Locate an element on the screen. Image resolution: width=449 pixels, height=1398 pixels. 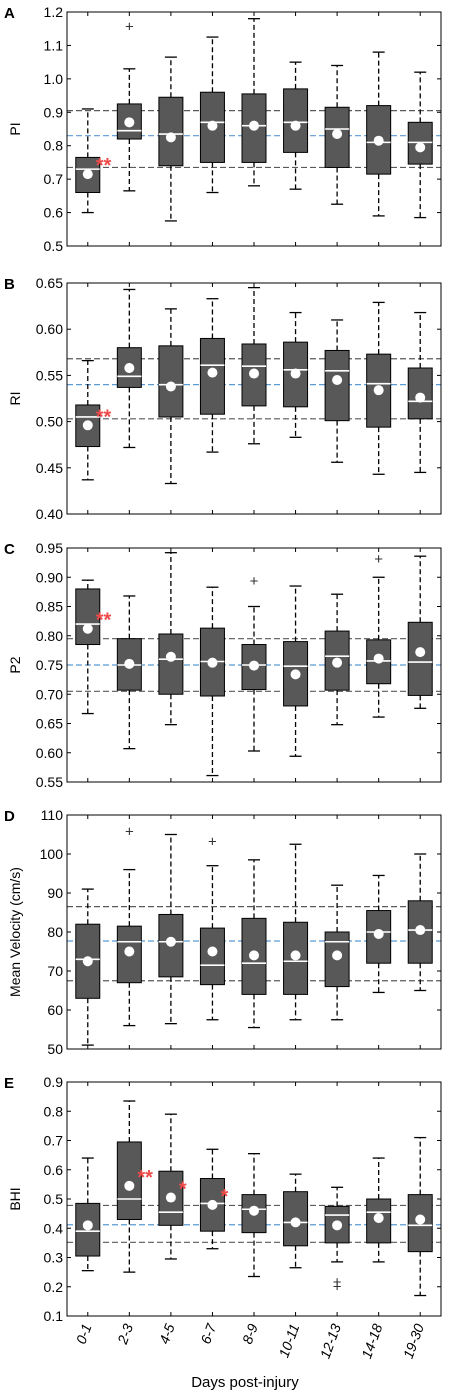
box-14-18: + is located at coordinates (379, 634).